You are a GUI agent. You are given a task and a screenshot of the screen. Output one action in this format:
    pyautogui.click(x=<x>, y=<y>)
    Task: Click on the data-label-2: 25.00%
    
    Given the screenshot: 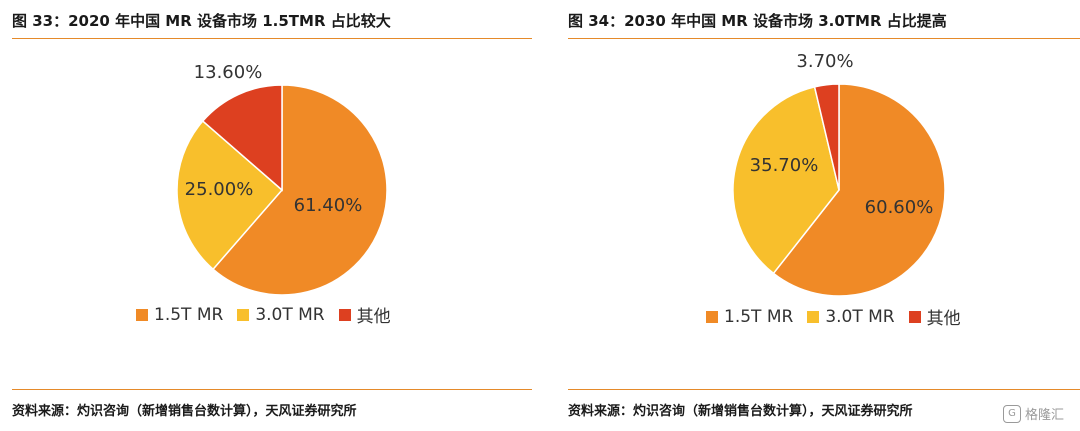 What is the action you would take?
    pyautogui.click(x=219, y=189)
    